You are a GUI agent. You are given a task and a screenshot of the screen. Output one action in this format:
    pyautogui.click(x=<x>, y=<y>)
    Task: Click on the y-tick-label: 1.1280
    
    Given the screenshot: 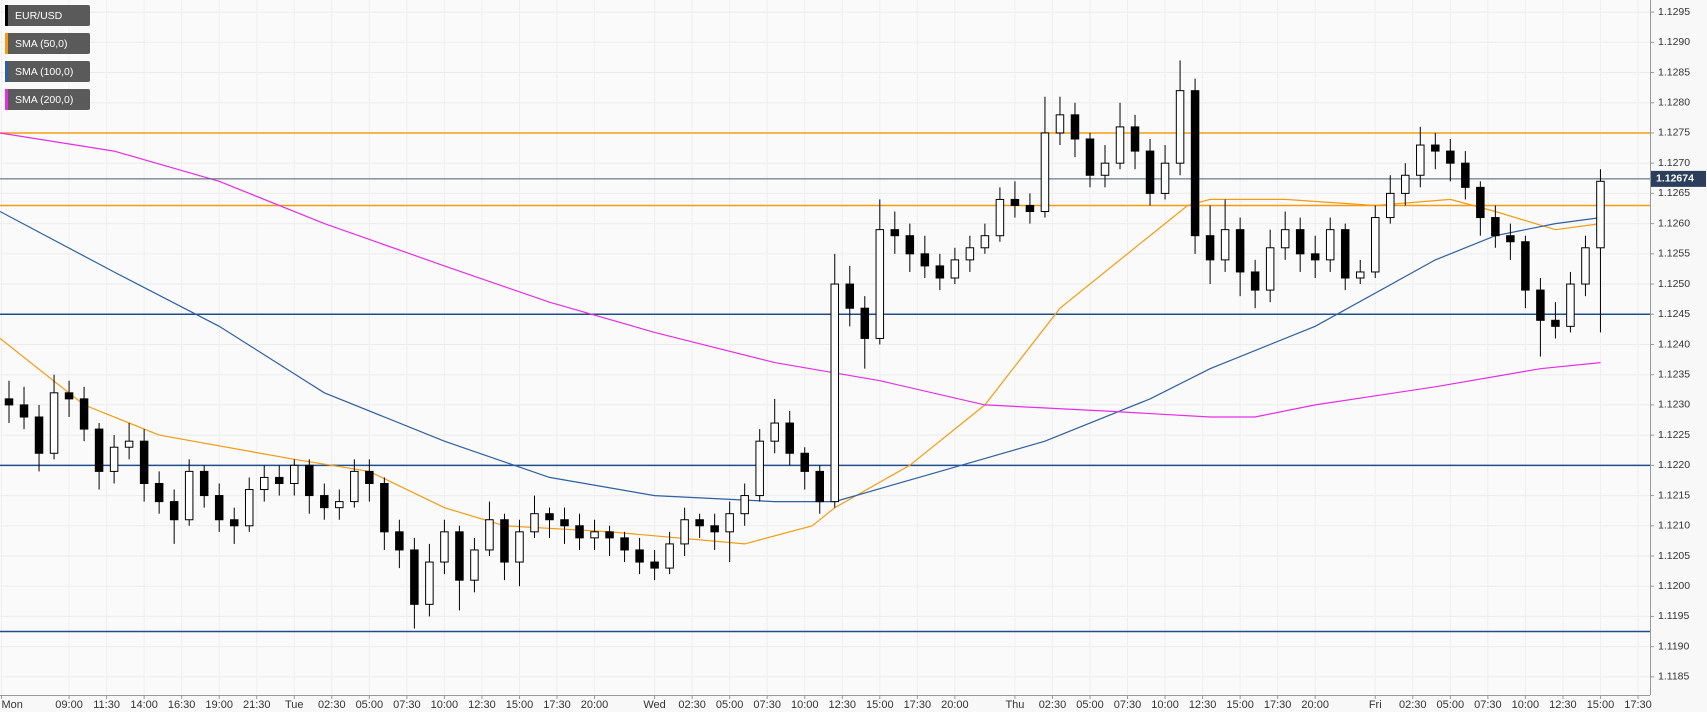 What is the action you would take?
    pyautogui.click(x=1674, y=103)
    